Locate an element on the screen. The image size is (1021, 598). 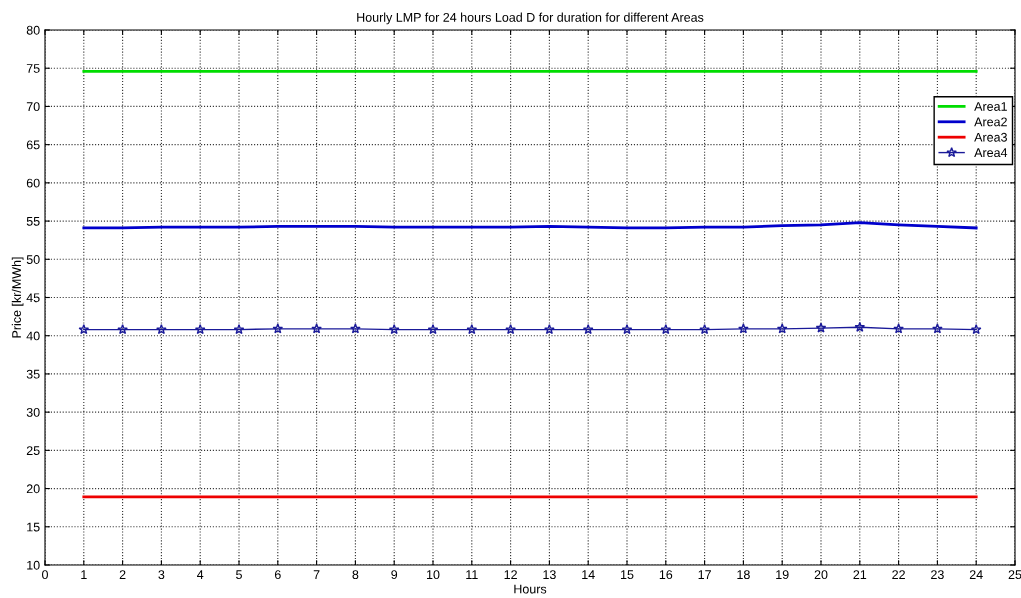
x-tick-label: 2 is located at coordinates (122, 574).